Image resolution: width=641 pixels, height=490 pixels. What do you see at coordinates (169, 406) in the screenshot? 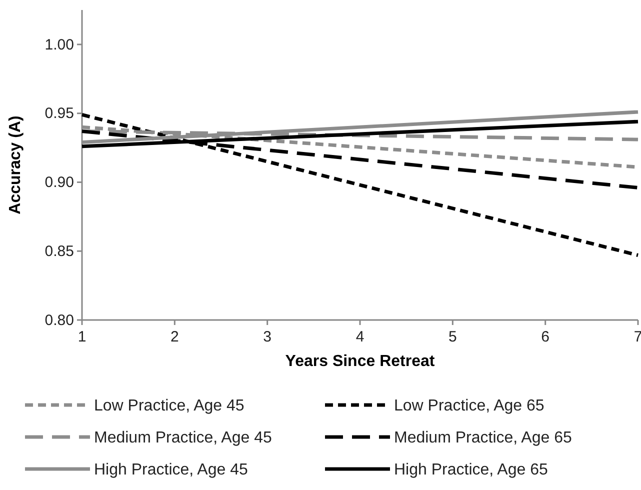
I see `legend-label: Low Practice, Age 45` at bounding box center [169, 406].